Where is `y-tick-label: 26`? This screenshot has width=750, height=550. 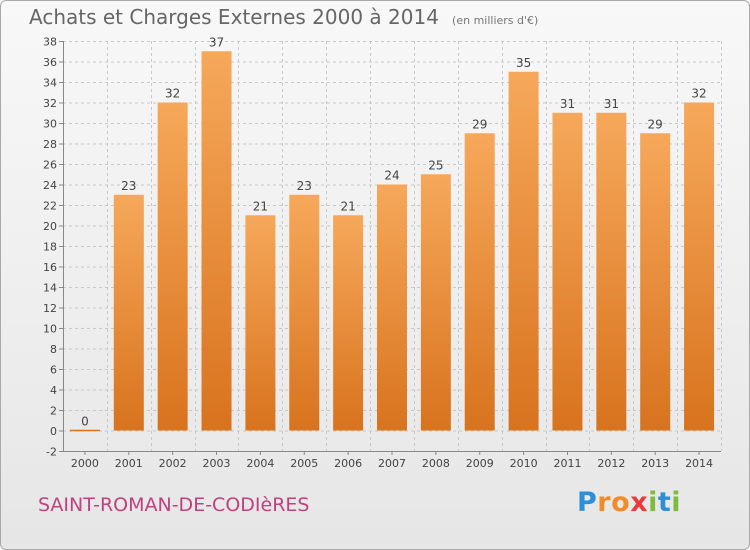 y-tick-label: 26 is located at coordinates (50, 165).